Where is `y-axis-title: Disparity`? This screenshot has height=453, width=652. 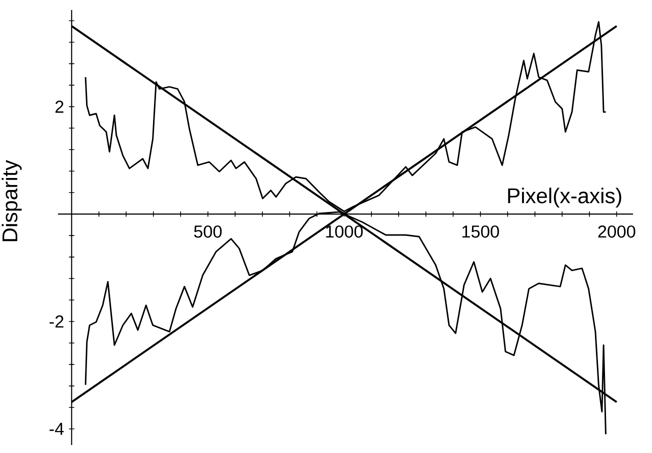 y-axis-title: Disparity is located at coordinates (12, 201).